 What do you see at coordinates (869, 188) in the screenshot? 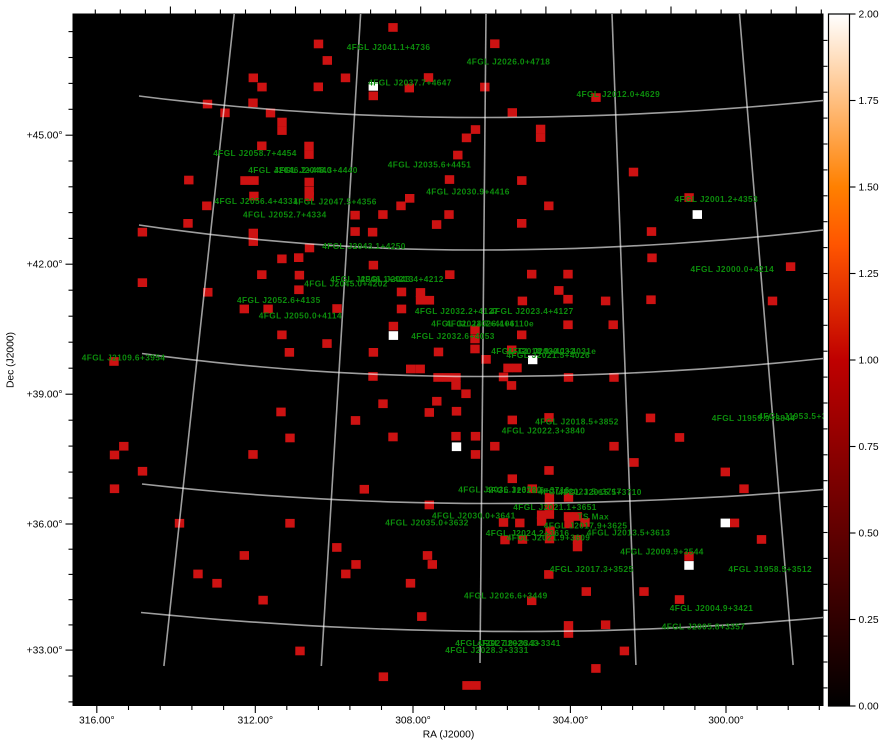
I see `svg-text: 1.50` at bounding box center [869, 188].